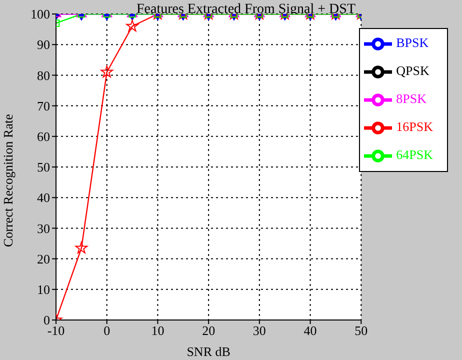 The width and height of the screenshot is (462, 360). I want to click on y-tick-label: 60, so click(43, 136).